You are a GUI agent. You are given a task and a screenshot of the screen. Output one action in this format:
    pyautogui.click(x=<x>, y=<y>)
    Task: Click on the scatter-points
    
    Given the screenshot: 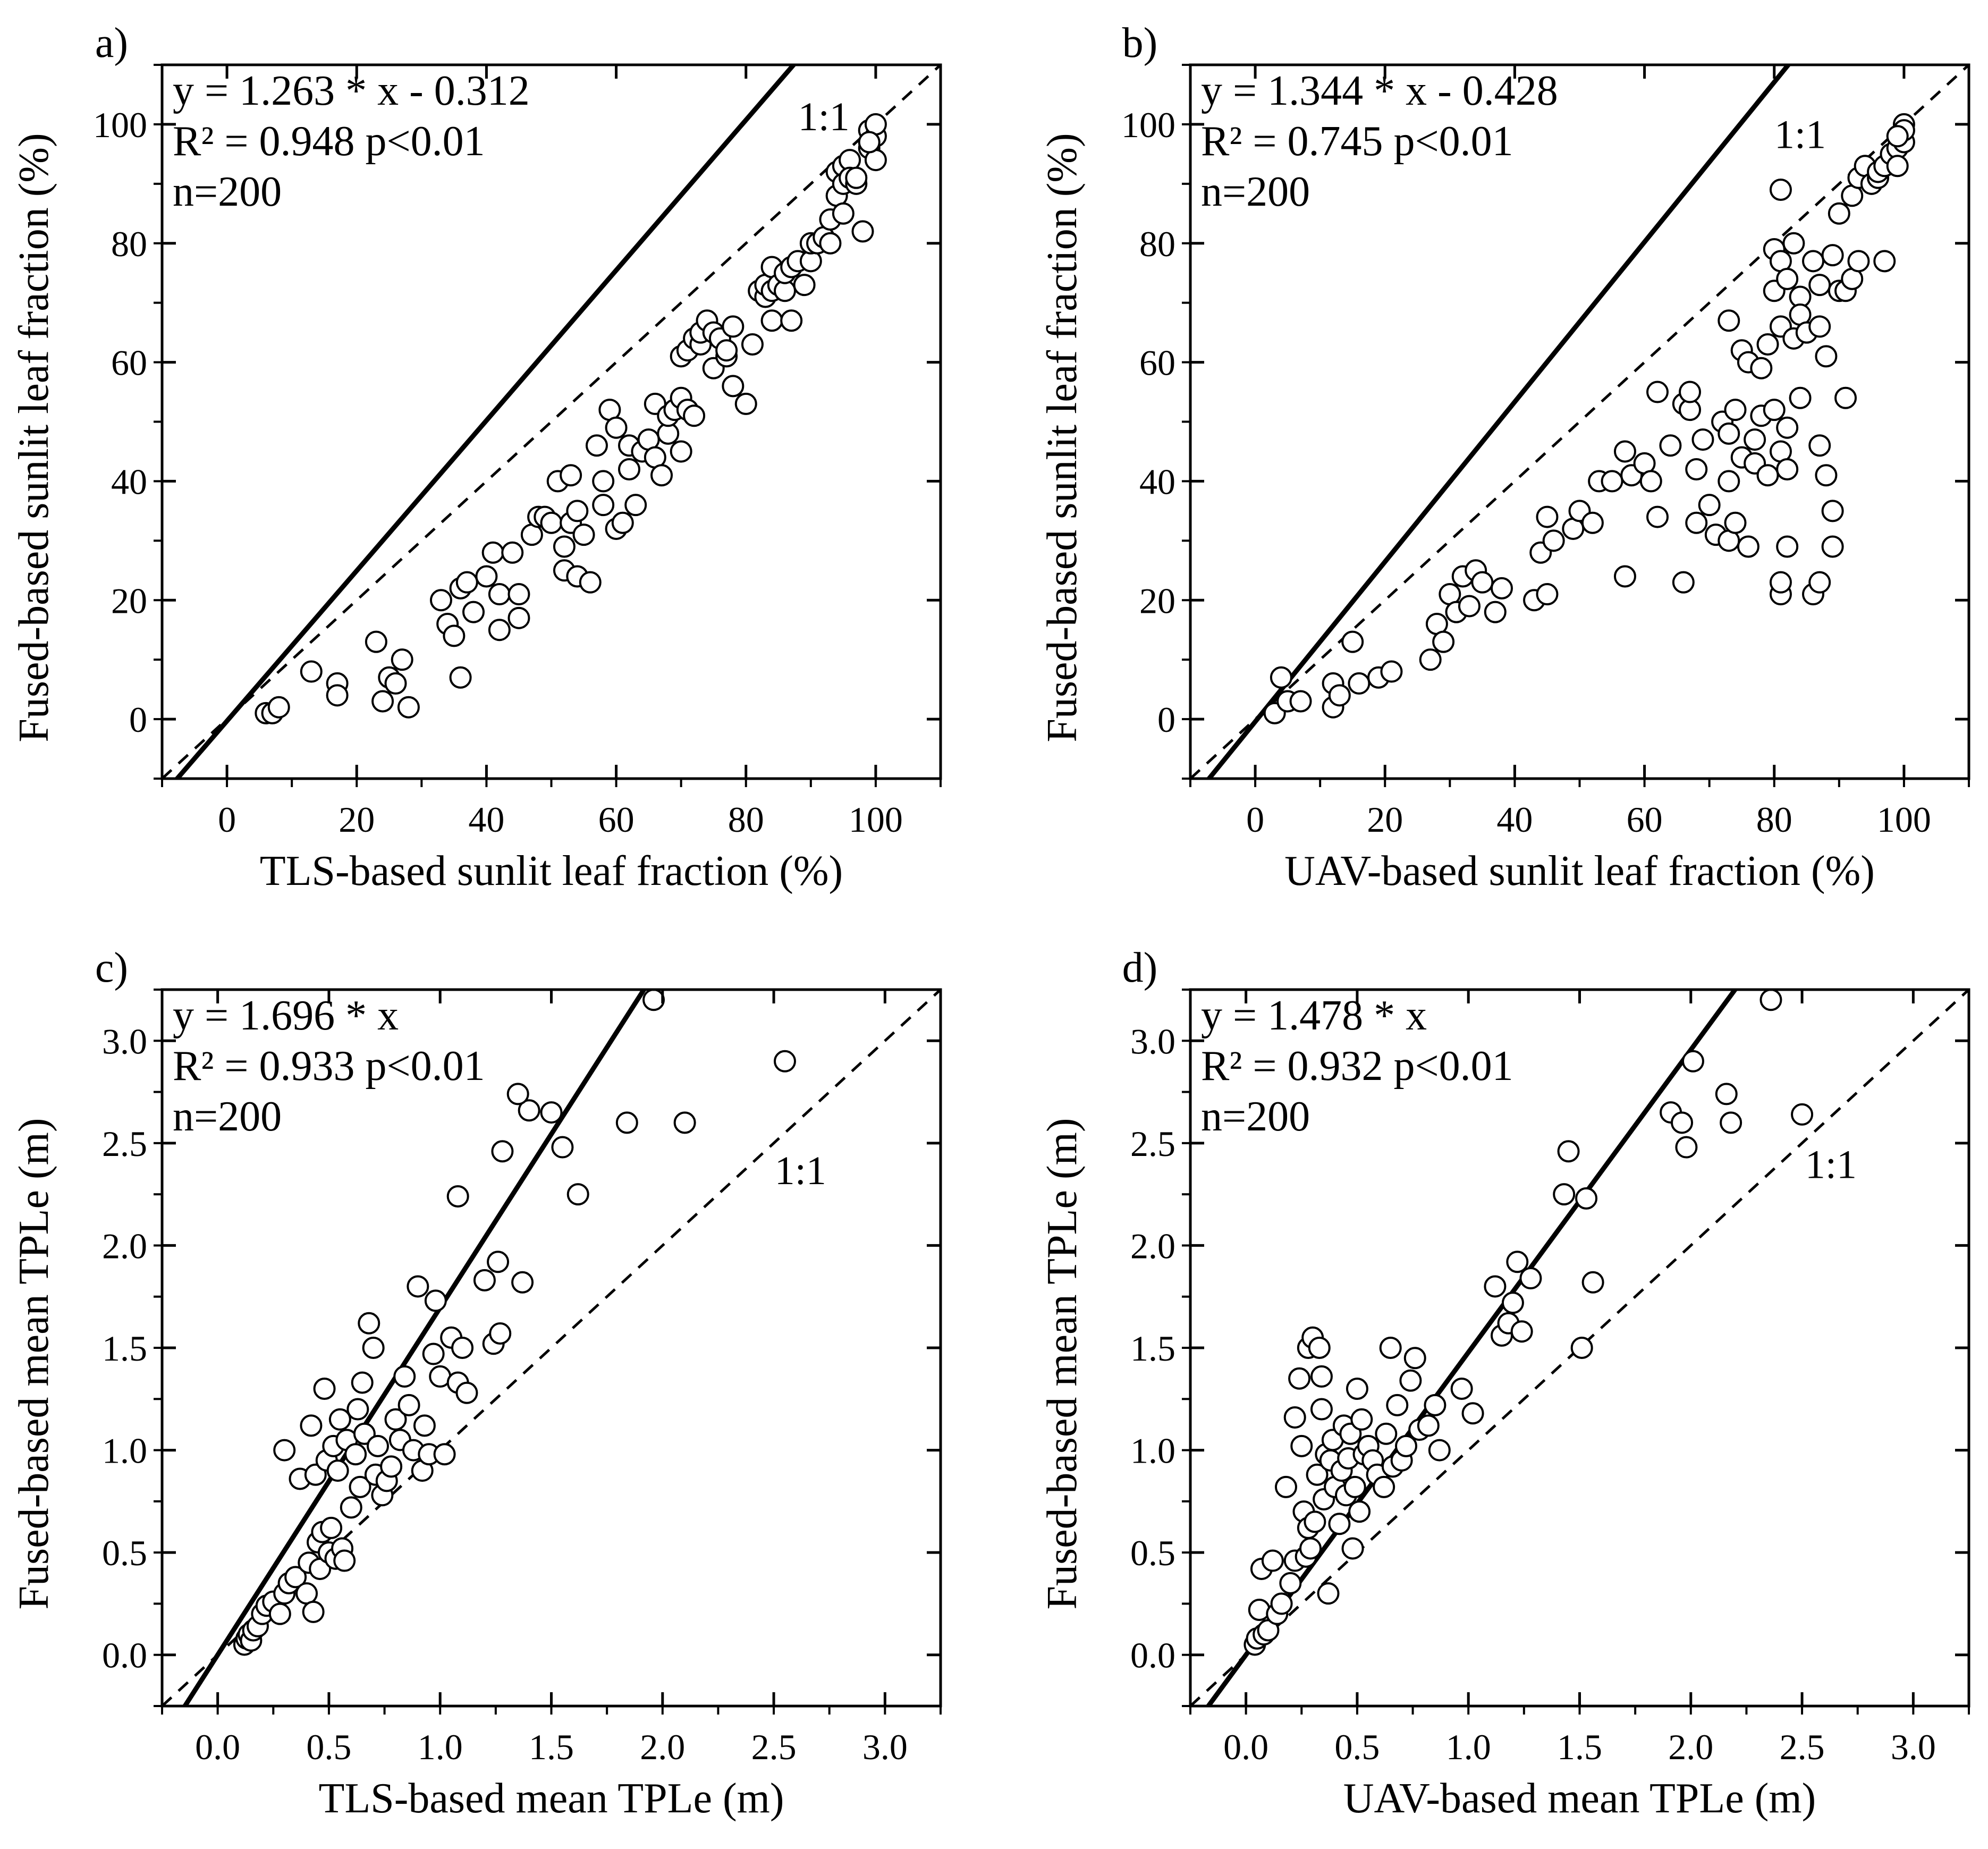 What is the action you would take?
    pyautogui.click(x=1589, y=418)
    